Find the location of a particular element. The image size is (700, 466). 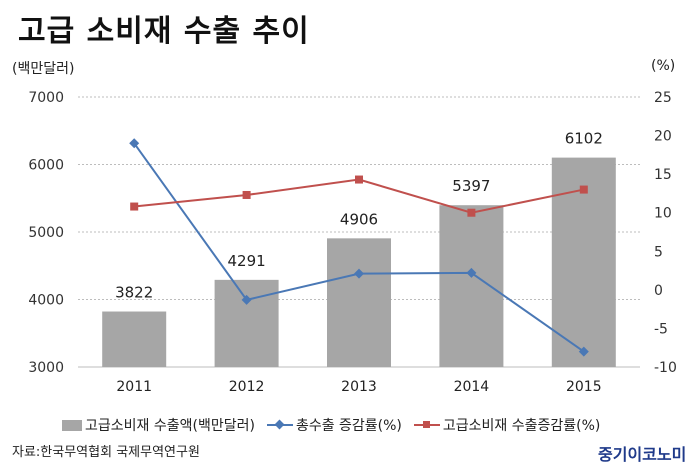

legend-item-luxury-growth: 고급소비재 수출증감률(%) is located at coordinates (507, 425).